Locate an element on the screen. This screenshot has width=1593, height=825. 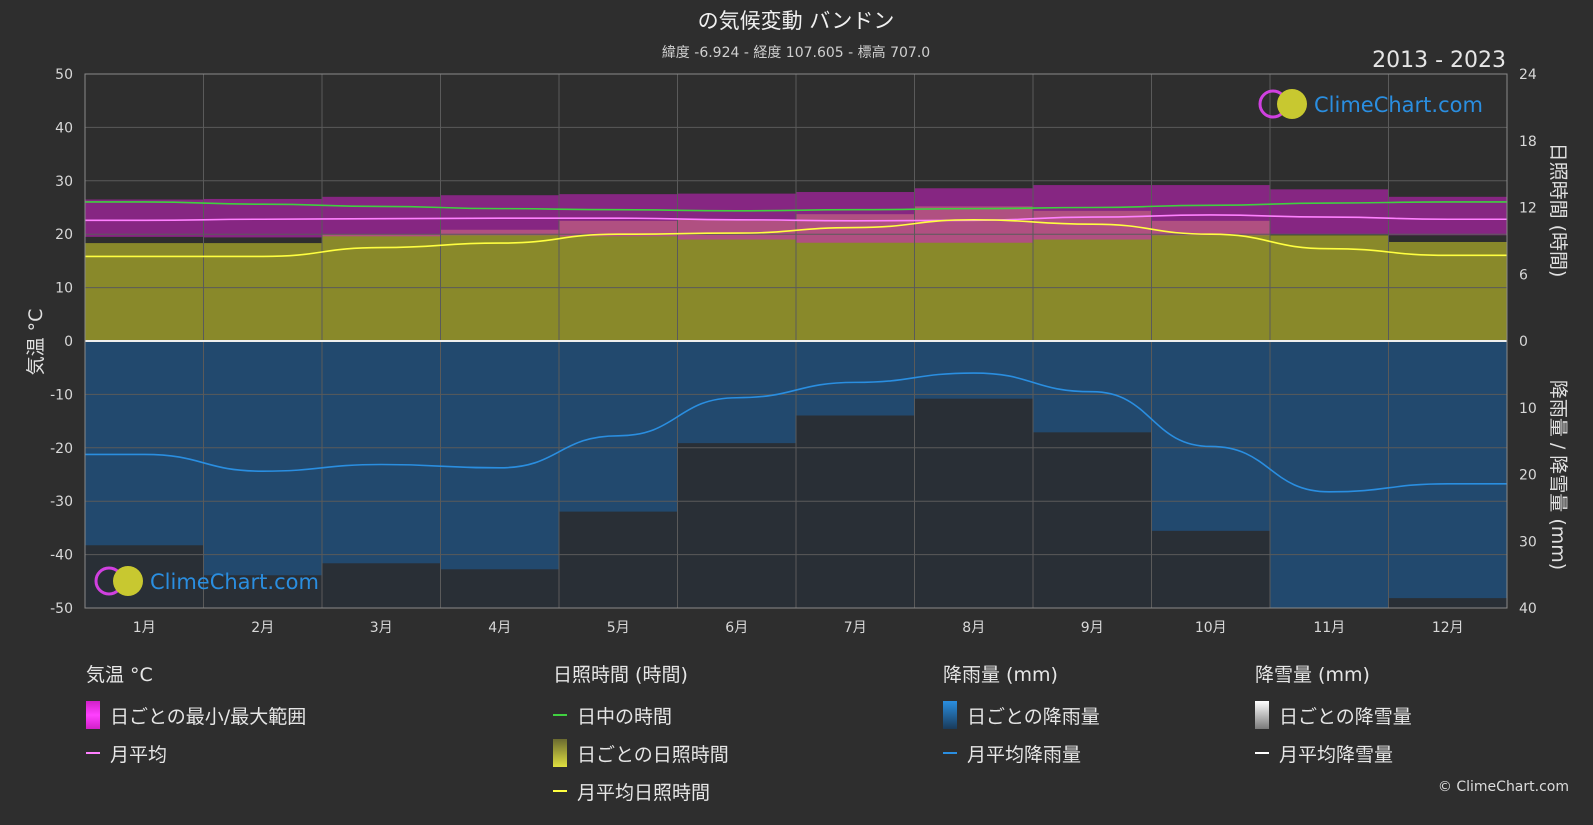
month-tick-label: 10月 is located at coordinates (1211, 628).